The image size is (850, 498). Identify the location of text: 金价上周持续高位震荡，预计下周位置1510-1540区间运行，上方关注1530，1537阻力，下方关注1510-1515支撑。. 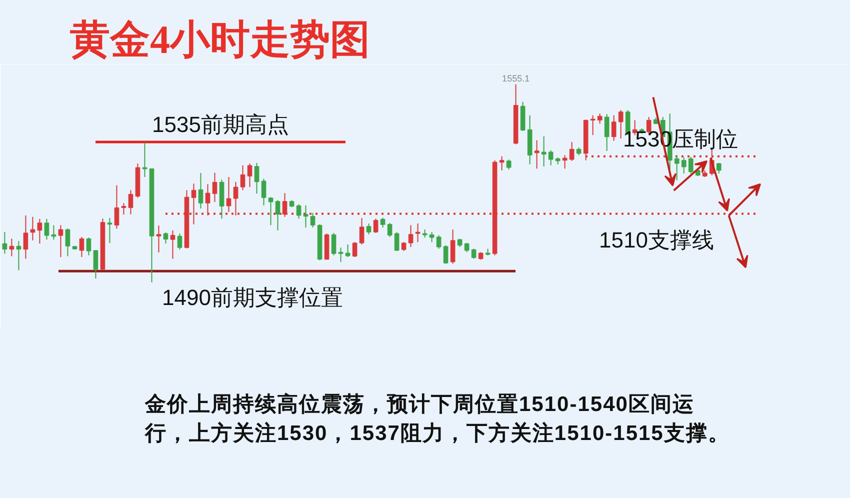
(437, 419).